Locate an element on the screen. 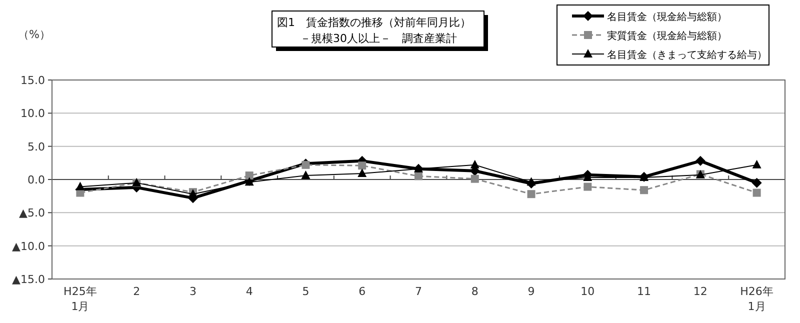 This screenshot has height=323, width=800. chart-subtitle: －規模30人以上－ 調査産業計 is located at coordinates (378, 38).